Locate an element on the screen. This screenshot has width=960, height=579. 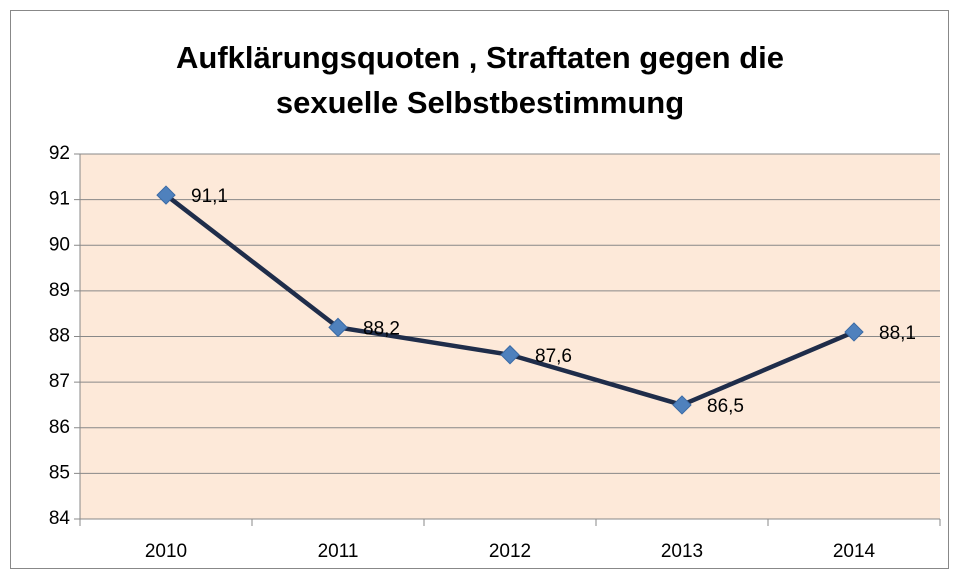
y-tick-label: 88 is located at coordinates (59, 336).